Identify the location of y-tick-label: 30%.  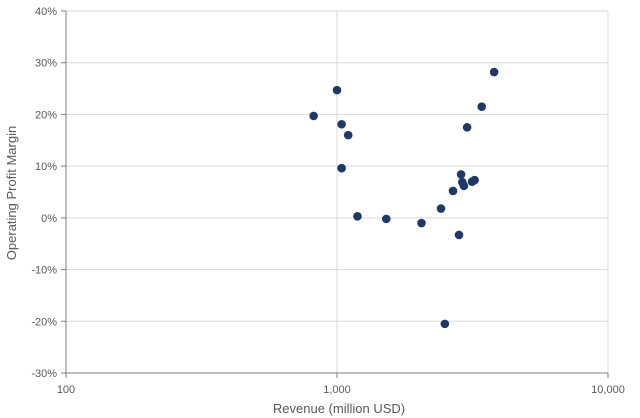
(46, 64).